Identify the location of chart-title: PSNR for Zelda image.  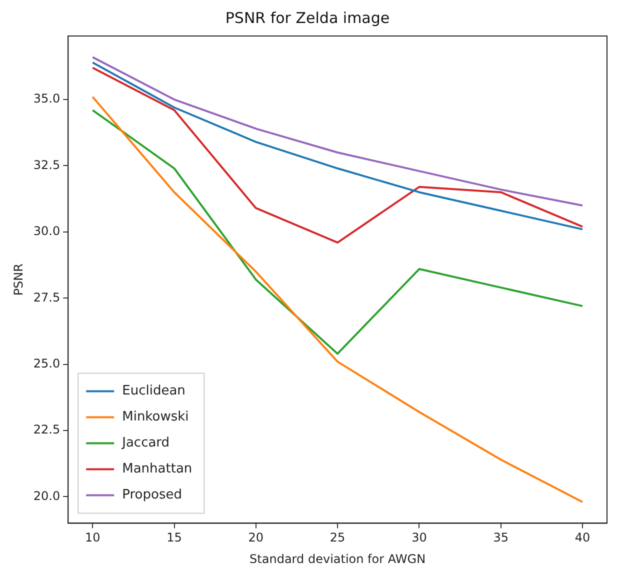
(307, 17).